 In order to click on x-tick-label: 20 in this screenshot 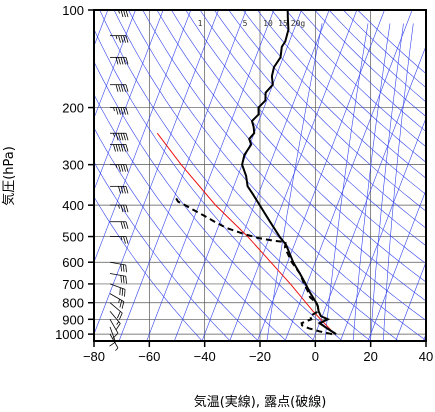, I will do `click(370, 356)`.